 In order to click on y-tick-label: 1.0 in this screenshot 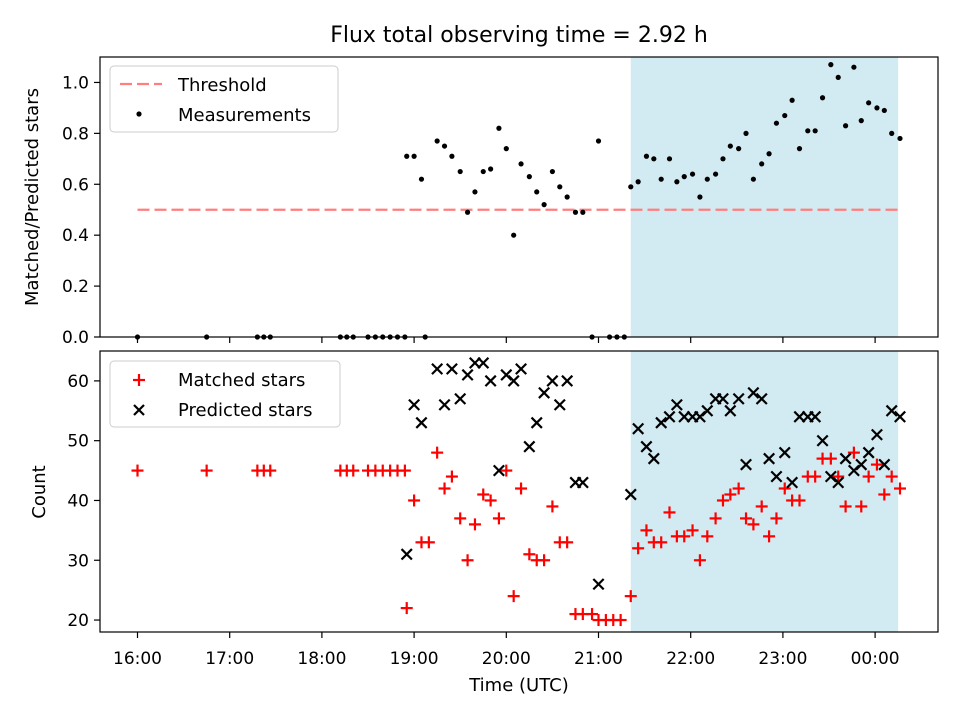, I will do `click(75, 83)`.